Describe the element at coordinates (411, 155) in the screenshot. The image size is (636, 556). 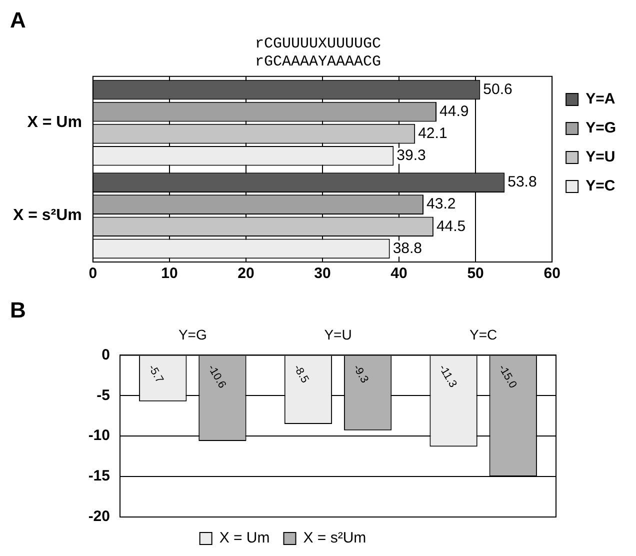
I see `data-label: 39.3` at that location.